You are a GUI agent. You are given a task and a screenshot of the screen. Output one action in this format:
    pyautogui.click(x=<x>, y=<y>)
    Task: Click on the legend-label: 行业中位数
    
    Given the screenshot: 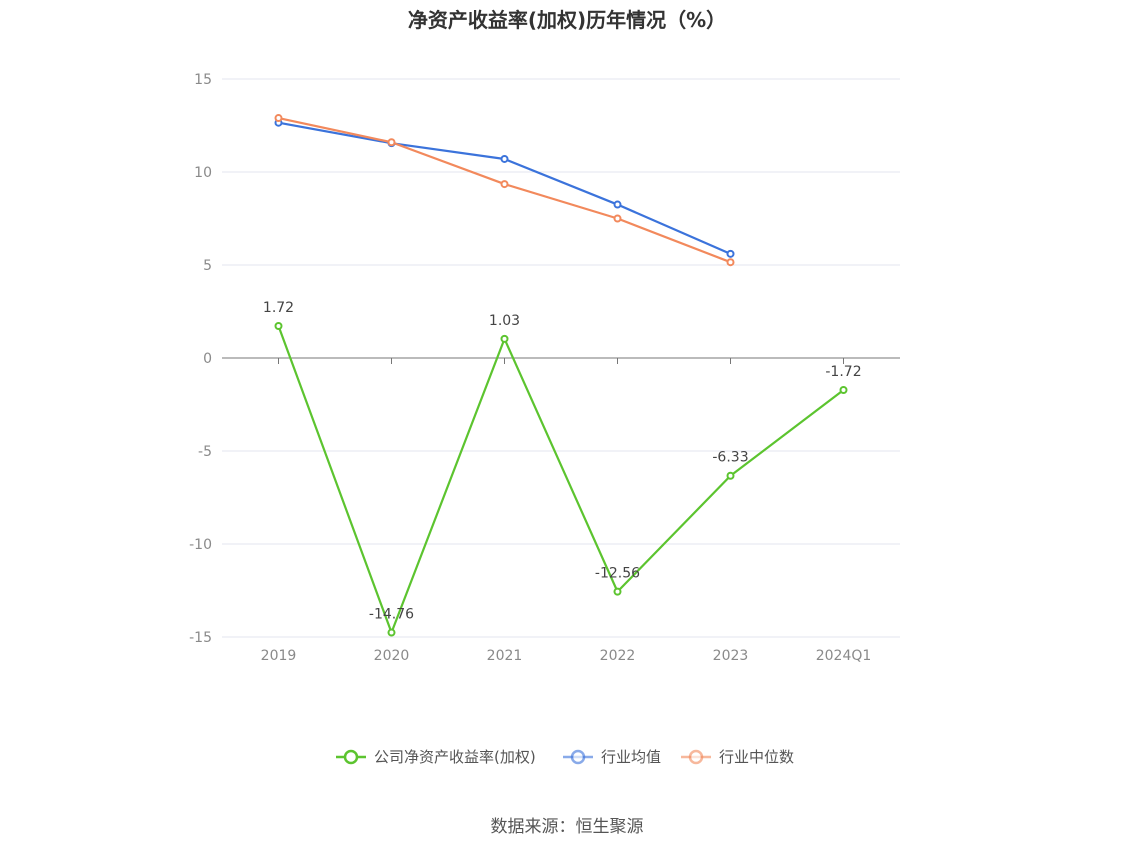 What is the action you would take?
    pyautogui.click(x=756, y=757)
    